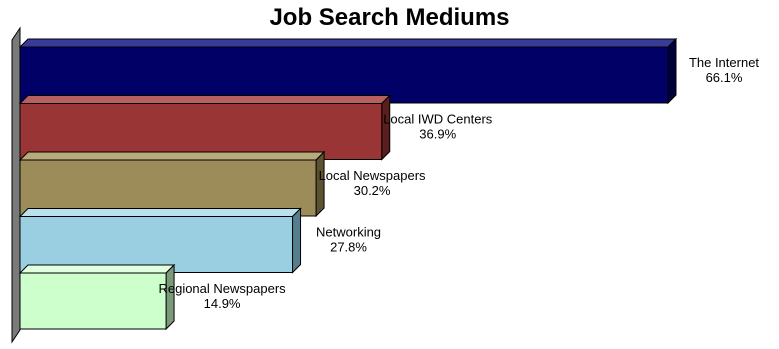 The image size is (779, 349). Describe the element at coordinates (348, 247) in the screenshot. I see `value-label: 27.8%` at that location.